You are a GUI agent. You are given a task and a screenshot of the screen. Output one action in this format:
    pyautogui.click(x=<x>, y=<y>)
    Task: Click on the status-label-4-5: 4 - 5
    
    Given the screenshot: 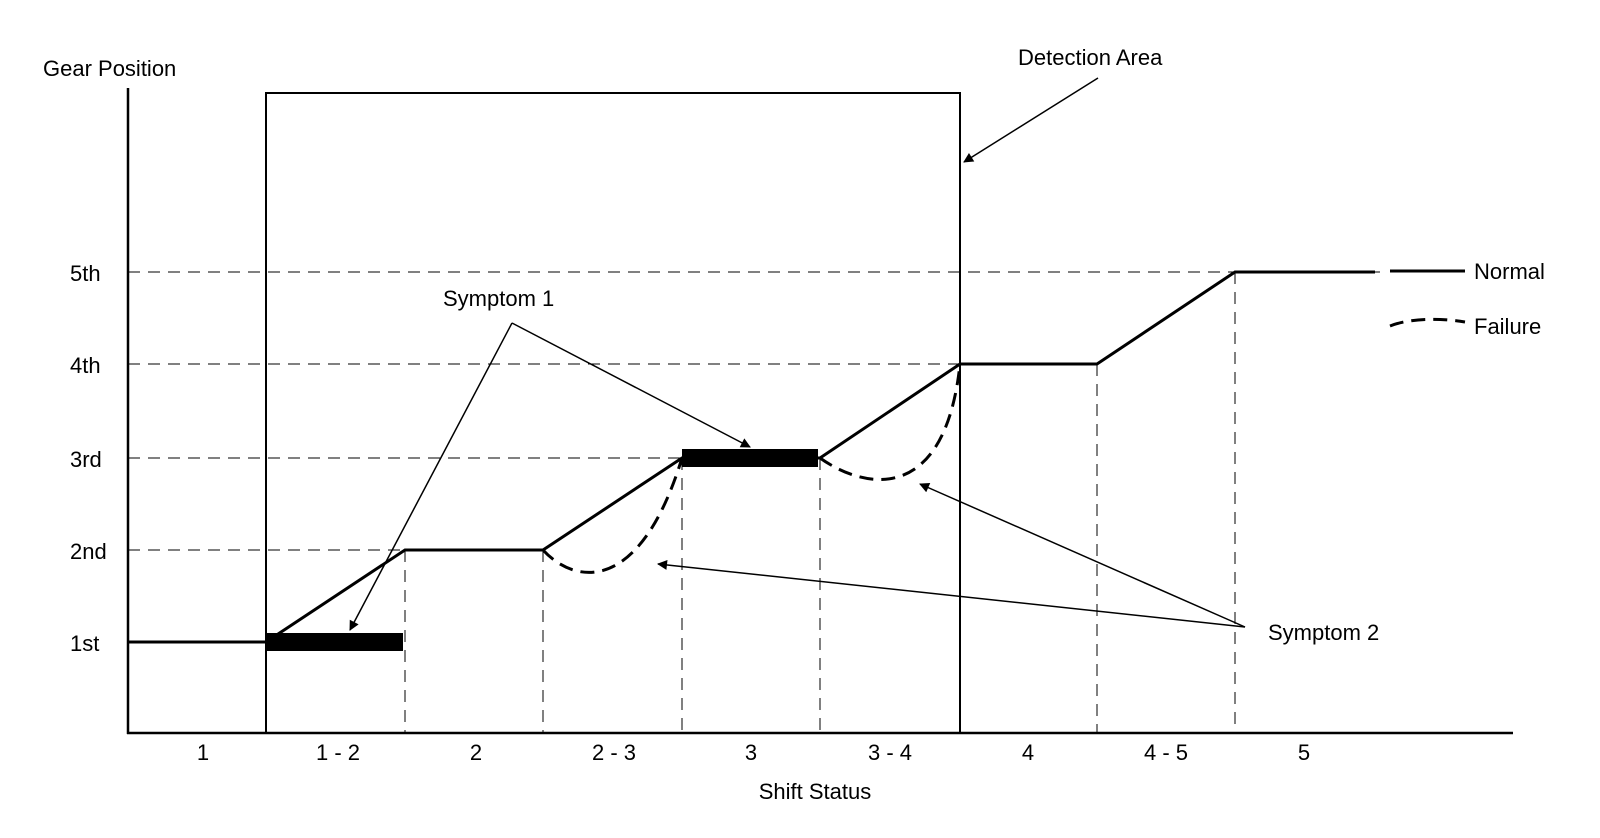 What is the action you would take?
    pyautogui.click(x=1166, y=752)
    